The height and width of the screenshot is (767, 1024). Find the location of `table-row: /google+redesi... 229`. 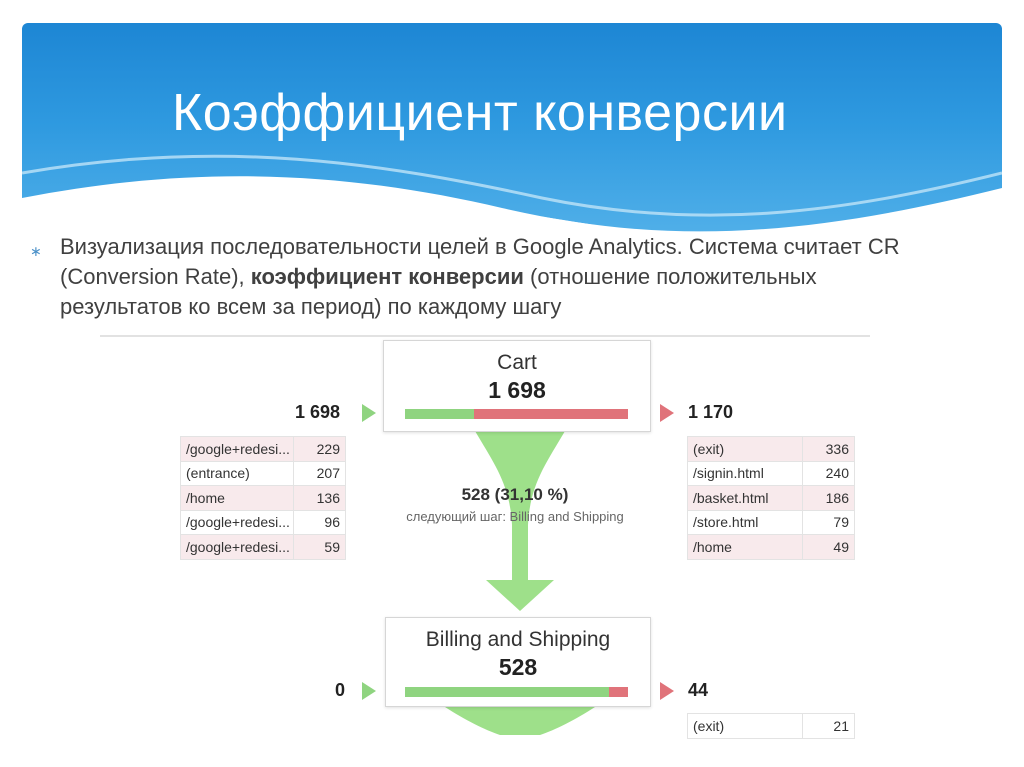

table-row: /google+redesi... 229 is located at coordinates (263, 449).